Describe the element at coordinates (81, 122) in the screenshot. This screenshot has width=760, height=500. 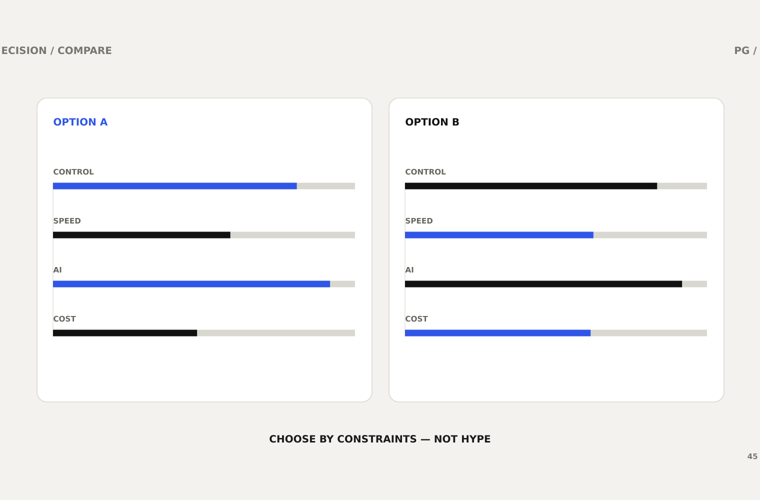
I see `chart-title: OPTION A` at that location.